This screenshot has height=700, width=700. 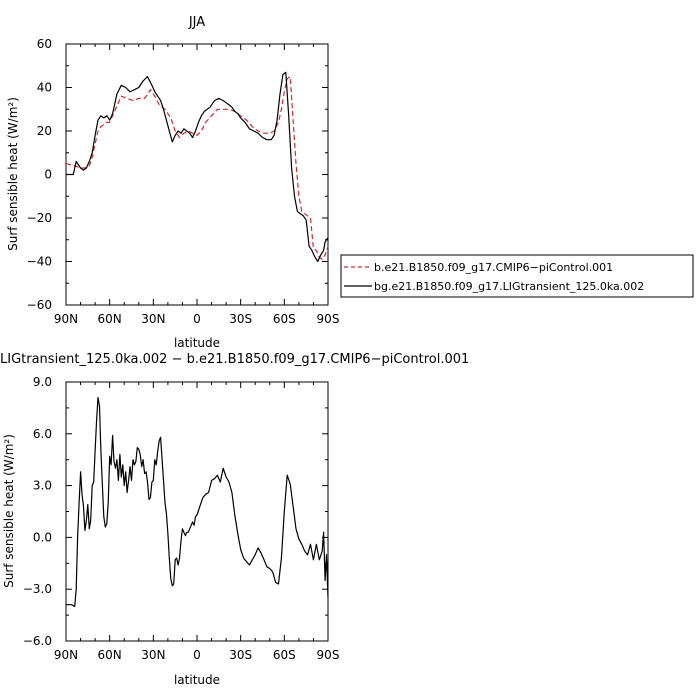 I want to click on top-x-tick-label: 30S, so click(x=240, y=319).